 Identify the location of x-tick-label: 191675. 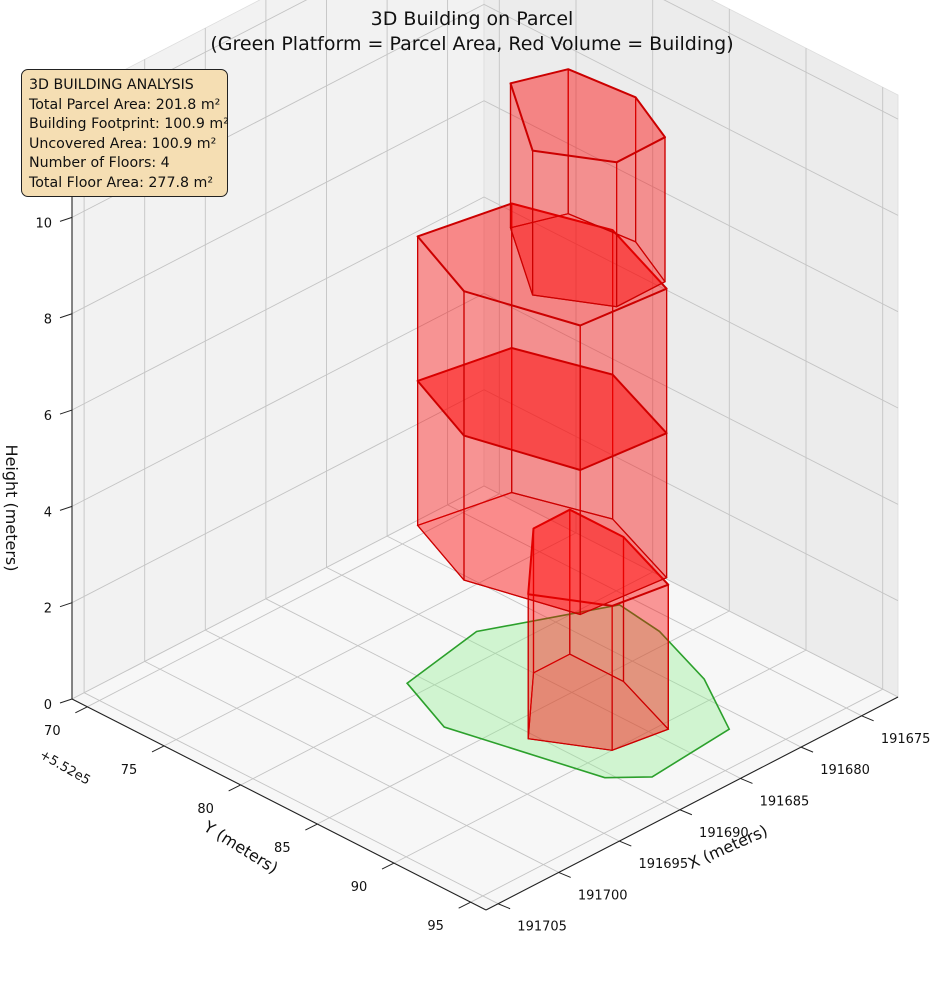
(906, 739).